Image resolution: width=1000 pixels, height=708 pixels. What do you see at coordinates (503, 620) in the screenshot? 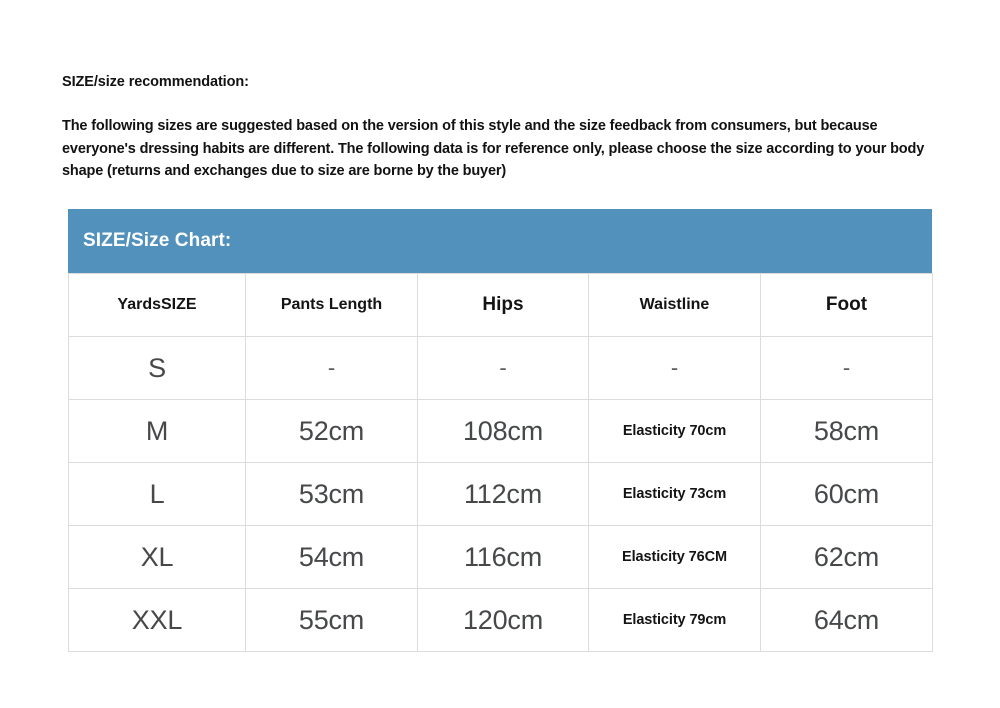
I see `cell-hips: 120cm` at bounding box center [503, 620].